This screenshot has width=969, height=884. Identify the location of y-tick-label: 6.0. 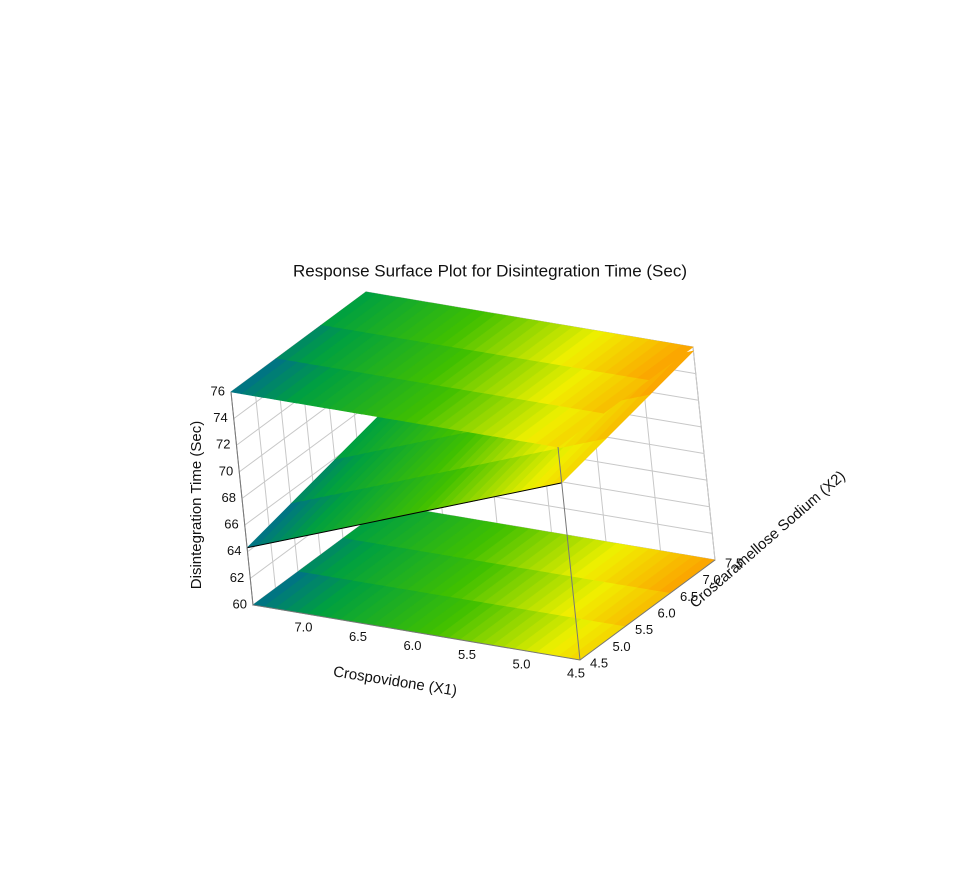
(667, 612).